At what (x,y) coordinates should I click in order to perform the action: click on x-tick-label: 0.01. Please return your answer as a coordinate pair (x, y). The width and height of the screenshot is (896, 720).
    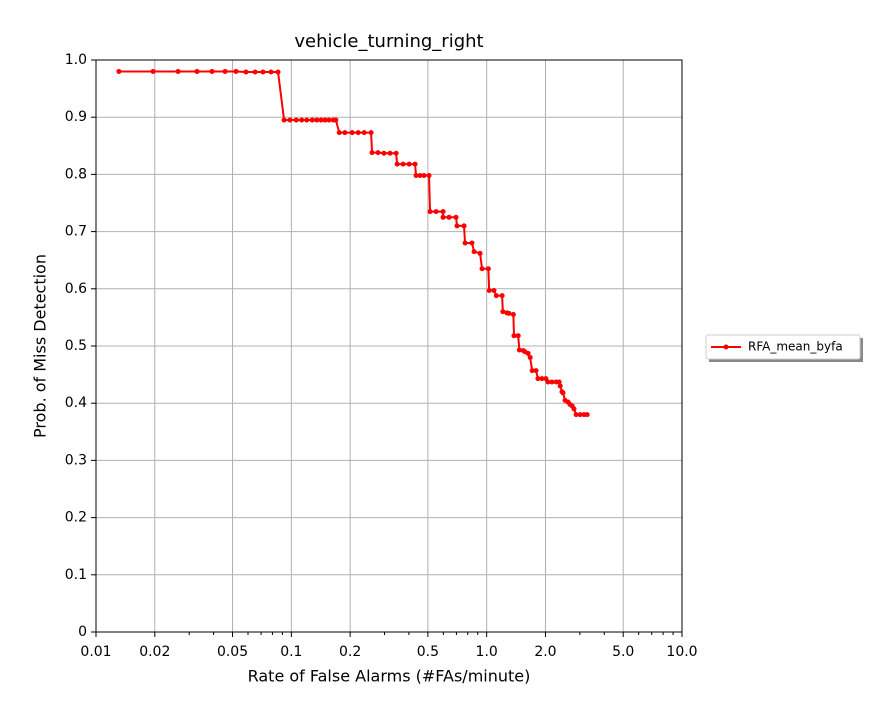
    Looking at the image, I should click on (95, 652).